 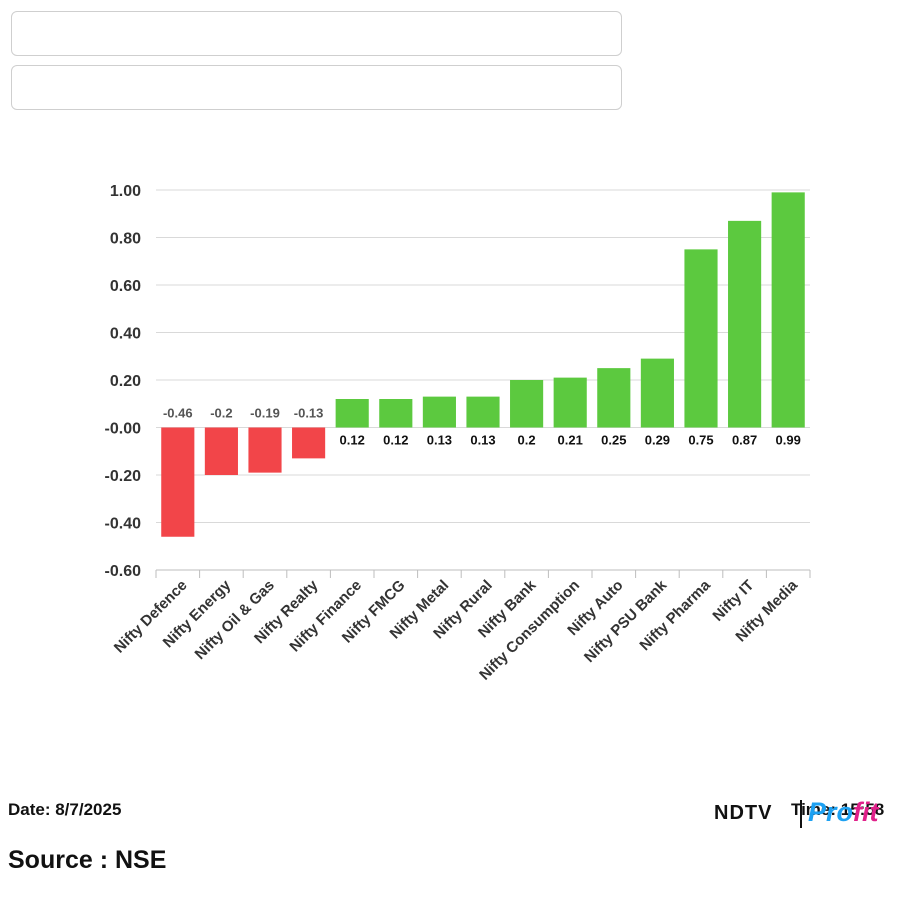 What do you see at coordinates (125, 191) in the screenshot?
I see `y-tick-label: 1.00` at bounding box center [125, 191].